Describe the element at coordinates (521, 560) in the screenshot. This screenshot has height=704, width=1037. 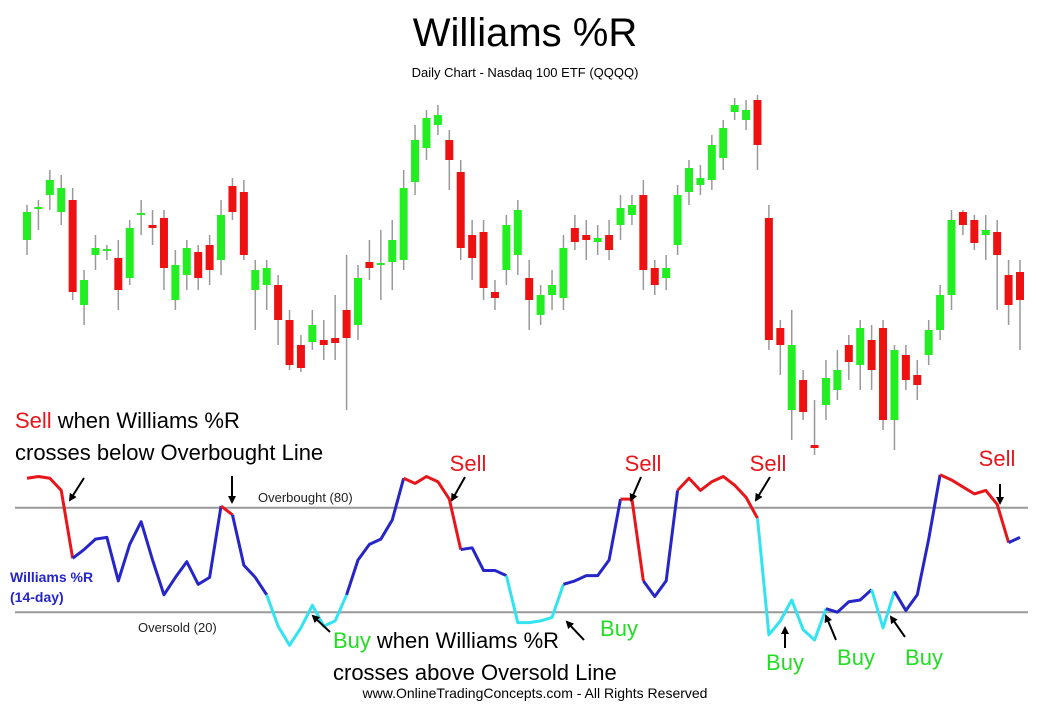
I see `levels` at that location.